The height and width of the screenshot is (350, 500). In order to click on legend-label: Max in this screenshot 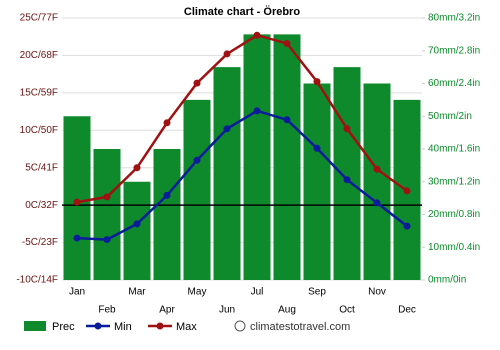, I will do `click(186, 327)`.